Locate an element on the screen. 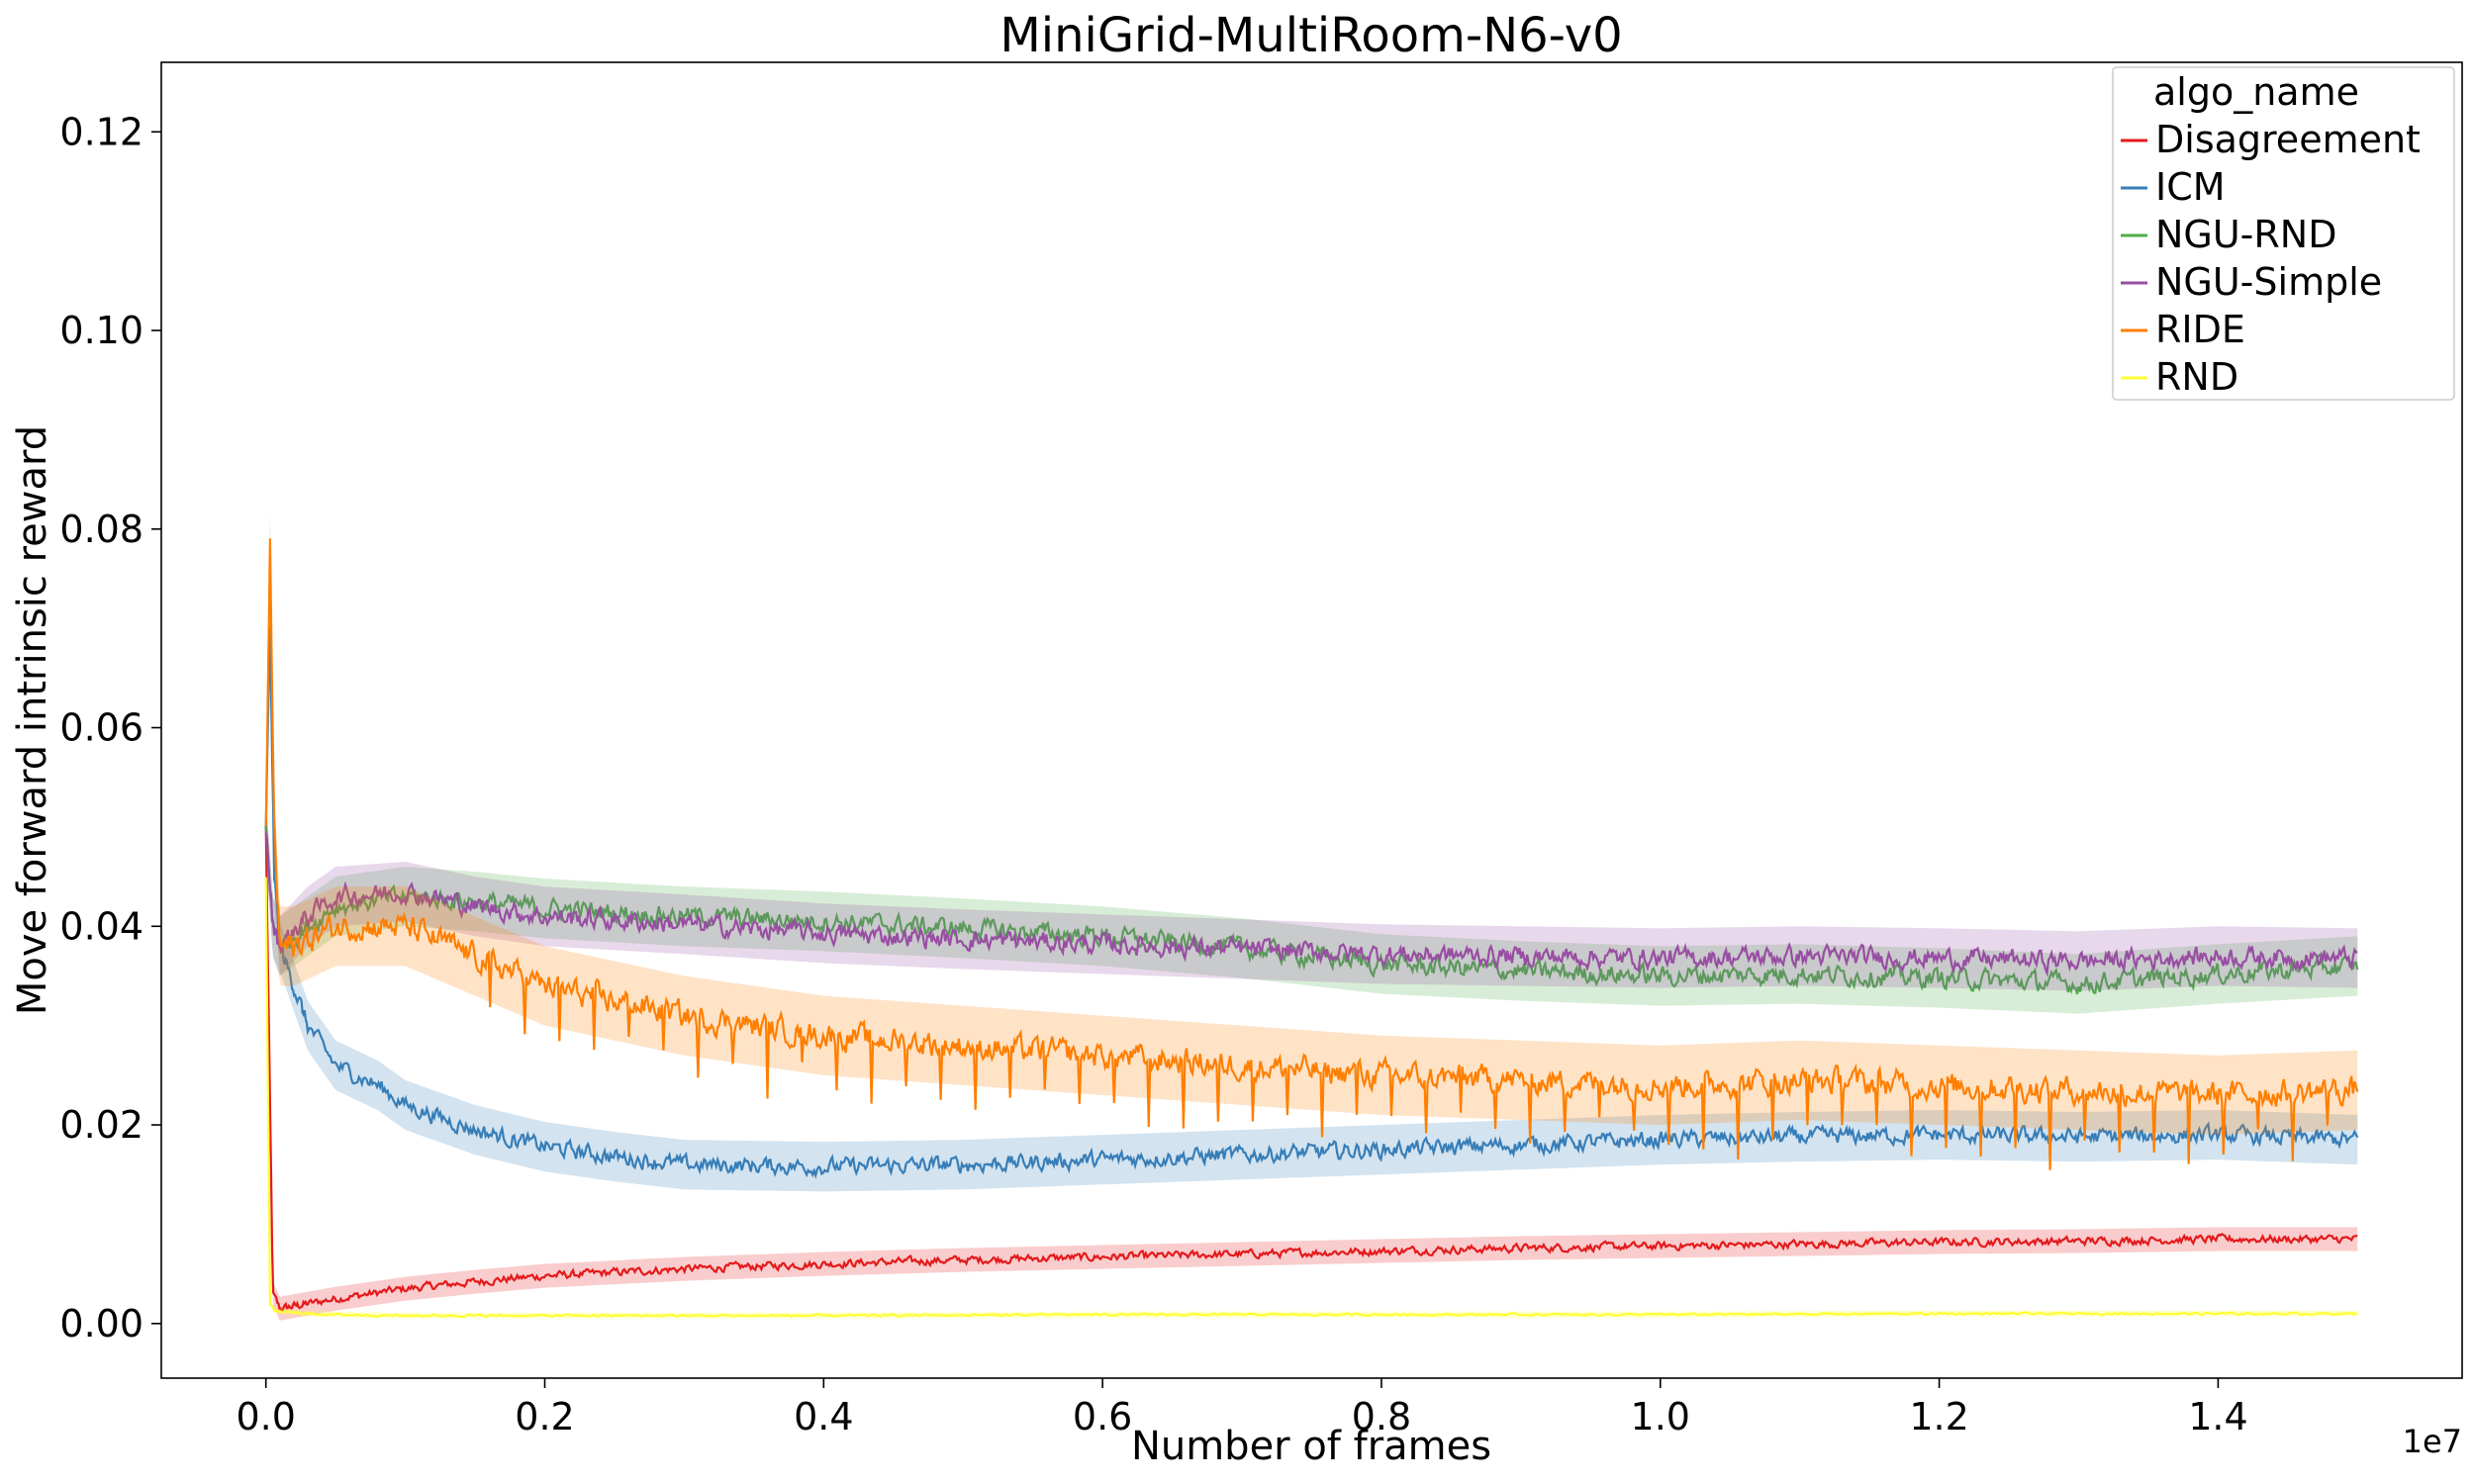 Image resolution: width=2474 pixels, height=1484 pixels. y-tick-label: 0.02 is located at coordinates (101, 1125).